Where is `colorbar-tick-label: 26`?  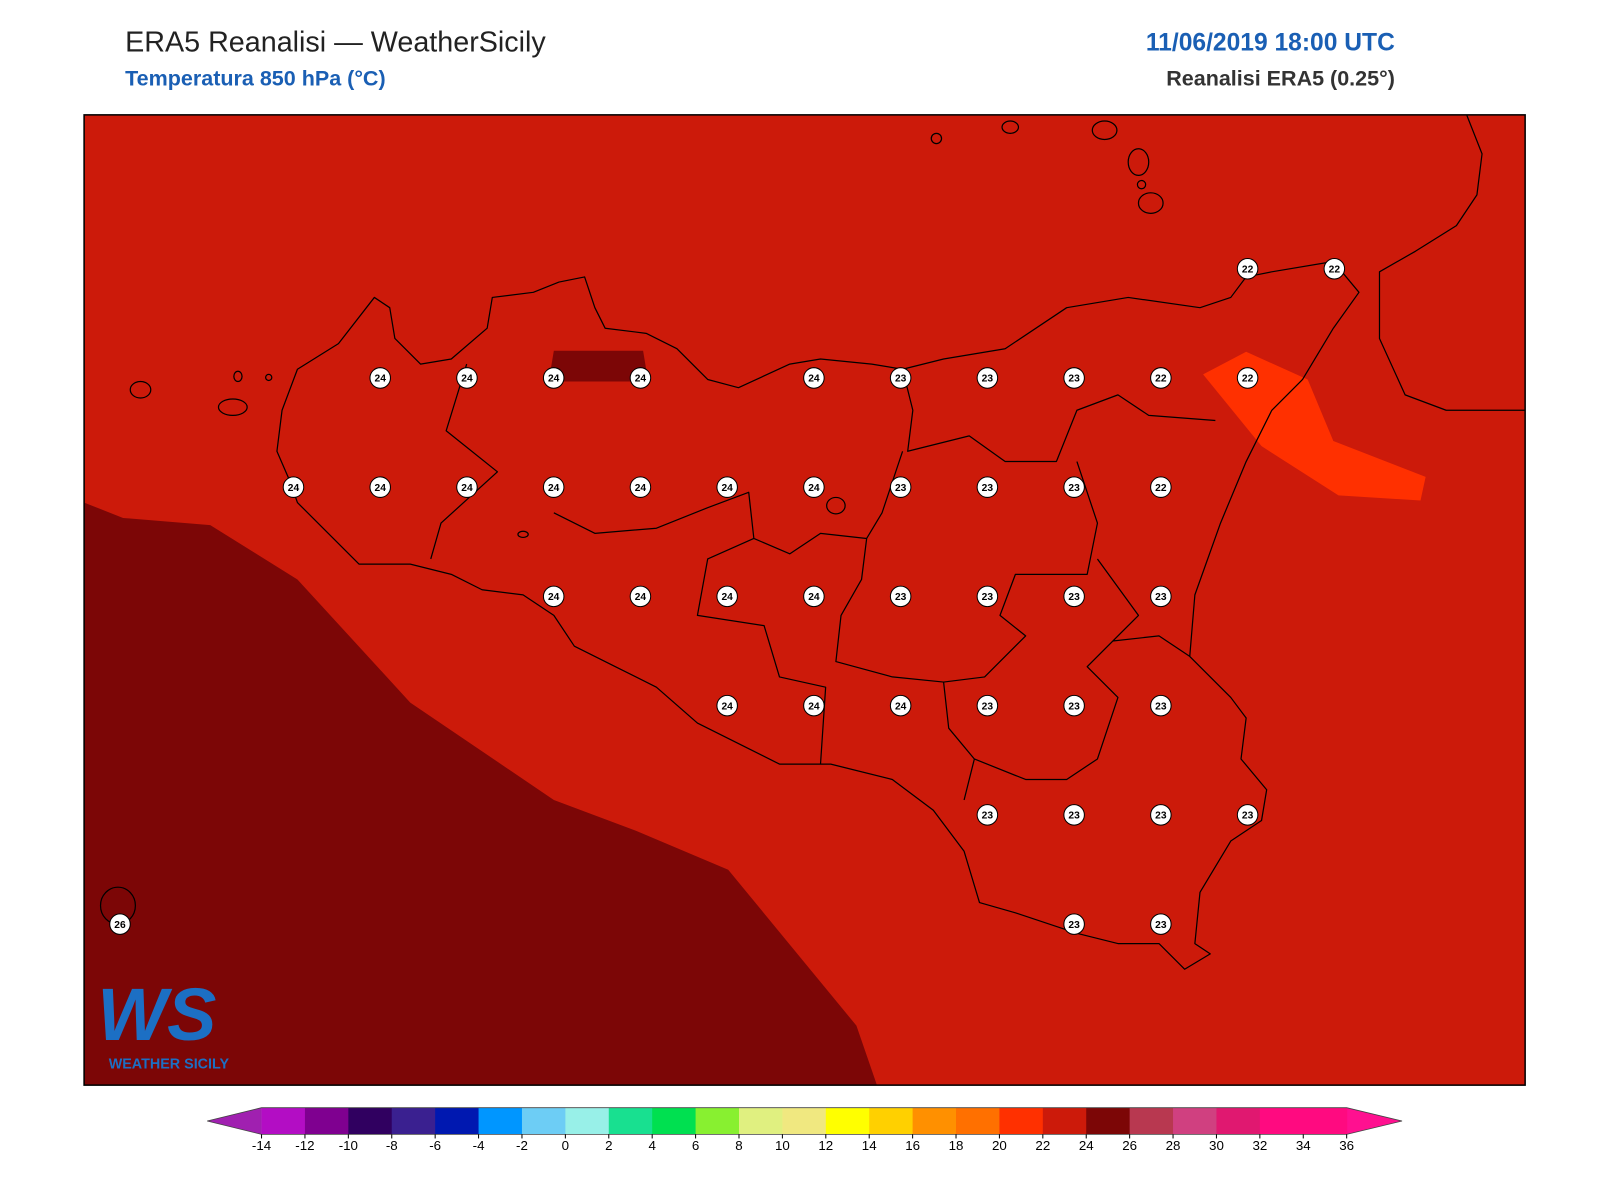
colorbar-tick-label: 26 is located at coordinates (1129, 1145).